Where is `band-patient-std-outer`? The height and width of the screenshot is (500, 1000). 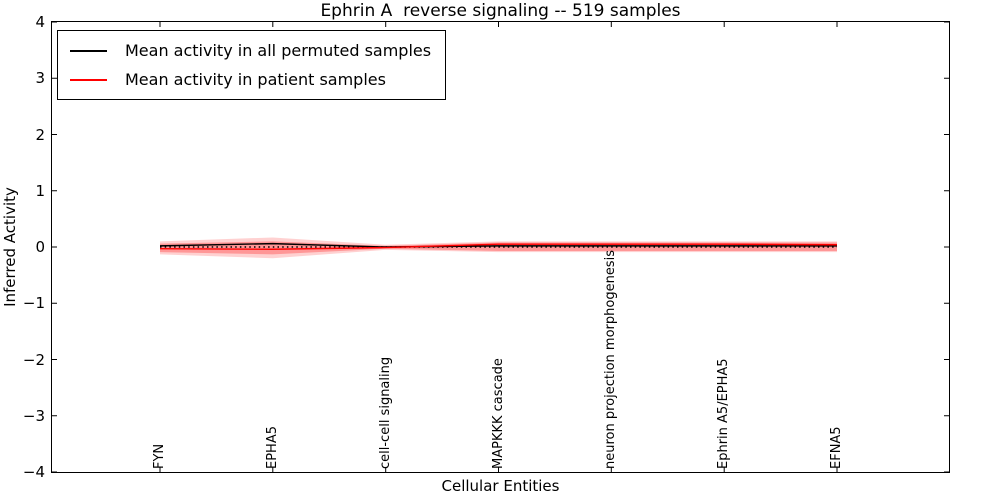
band-patient-std-outer is located at coordinates (498, 248).